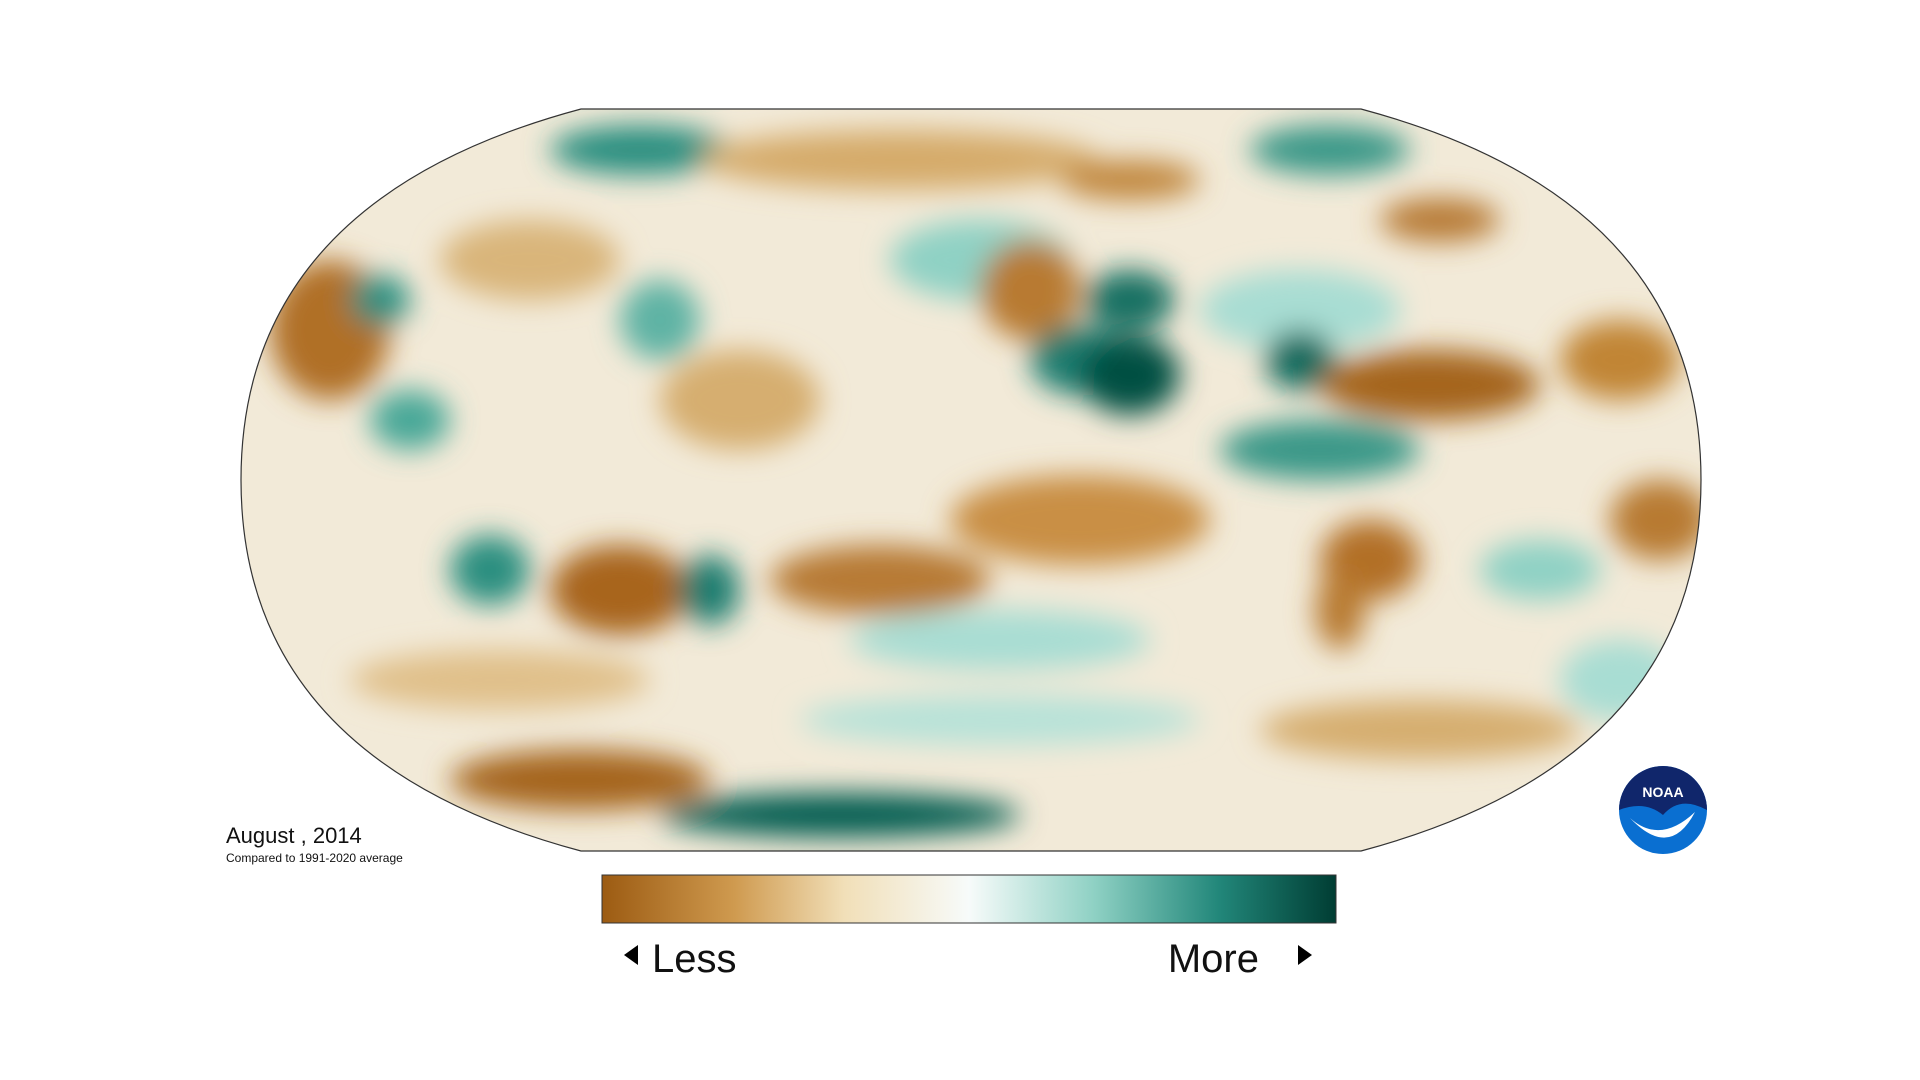  I want to click on logo: NOAA, so click(1663, 810).